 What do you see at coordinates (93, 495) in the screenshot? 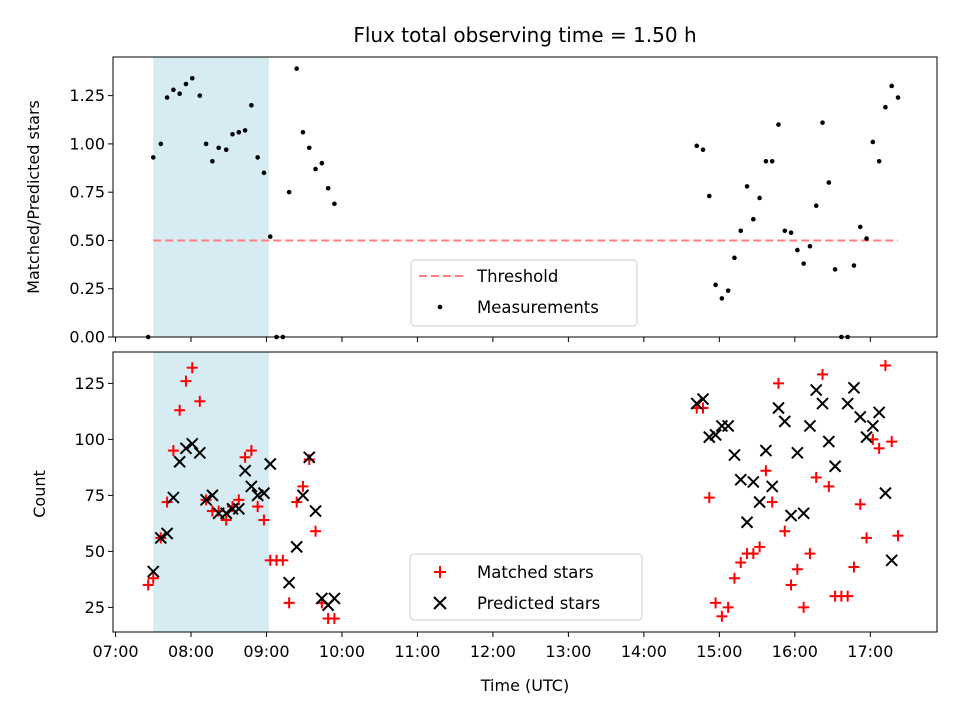
I see `count-y-ticks: 25 50 75 100 125` at bounding box center [93, 495].